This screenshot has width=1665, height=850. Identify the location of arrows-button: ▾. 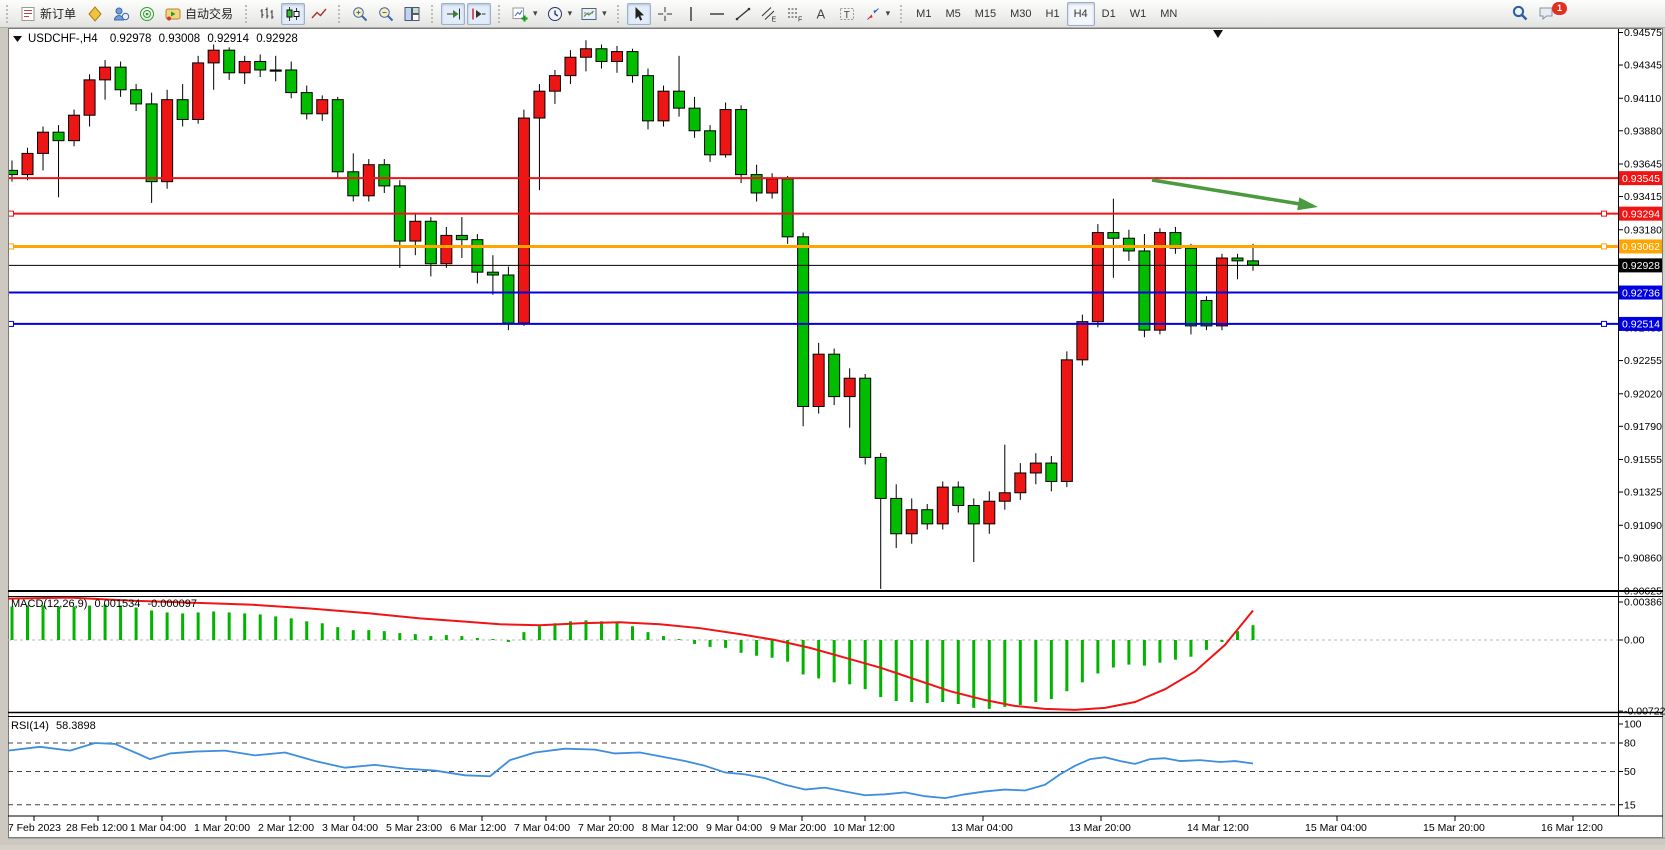
(877, 14).